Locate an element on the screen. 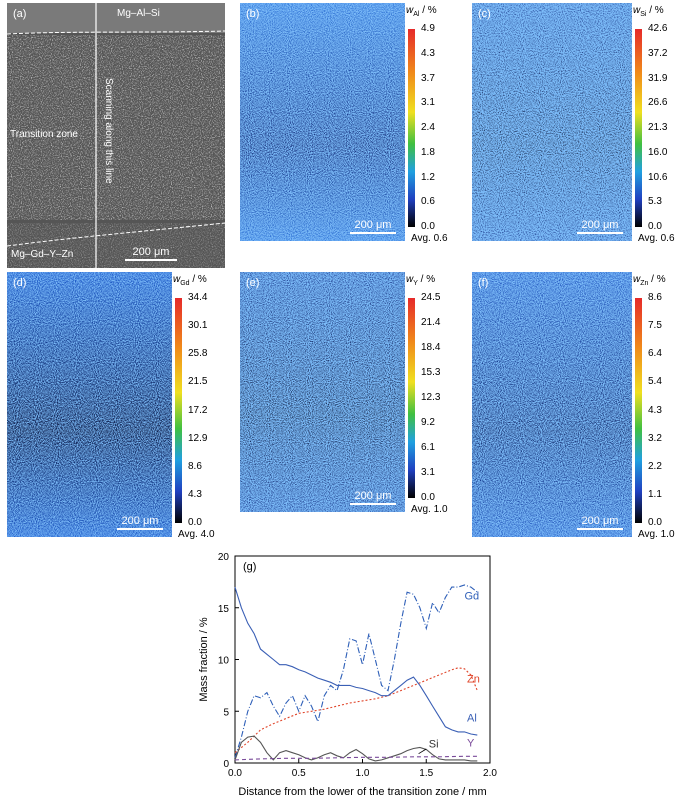 The width and height of the screenshot is (700, 803). x-tick-label: 2.0 is located at coordinates (490, 773).